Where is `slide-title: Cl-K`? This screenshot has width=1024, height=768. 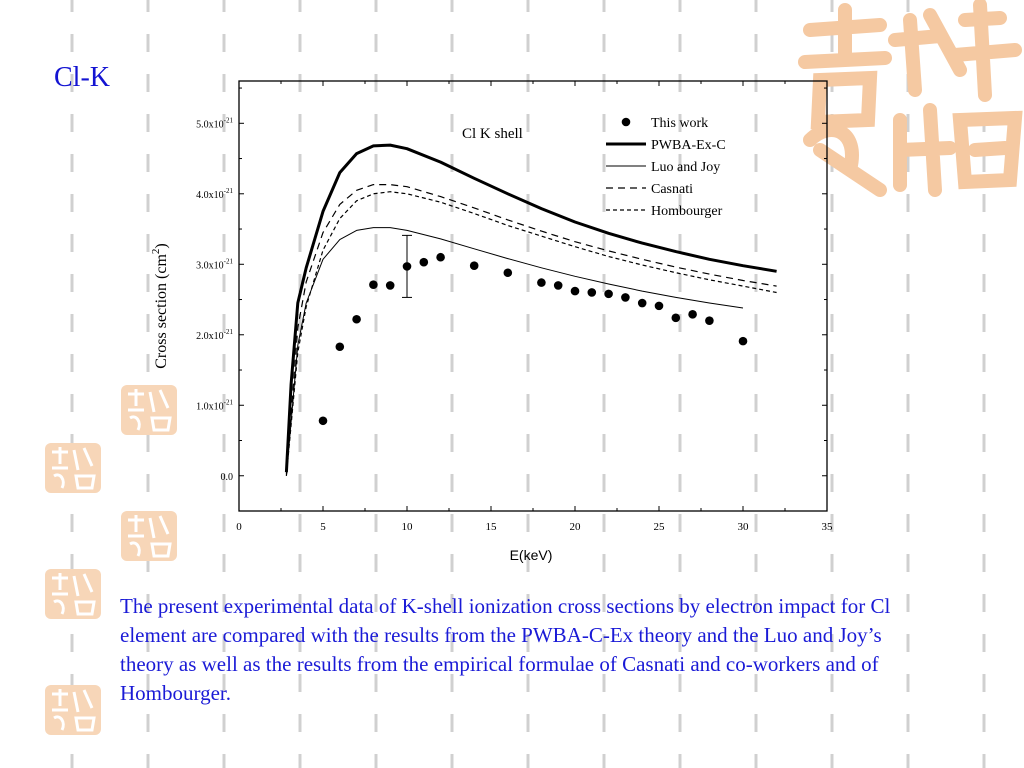
slide-title: Cl-K is located at coordinates (82, 77).